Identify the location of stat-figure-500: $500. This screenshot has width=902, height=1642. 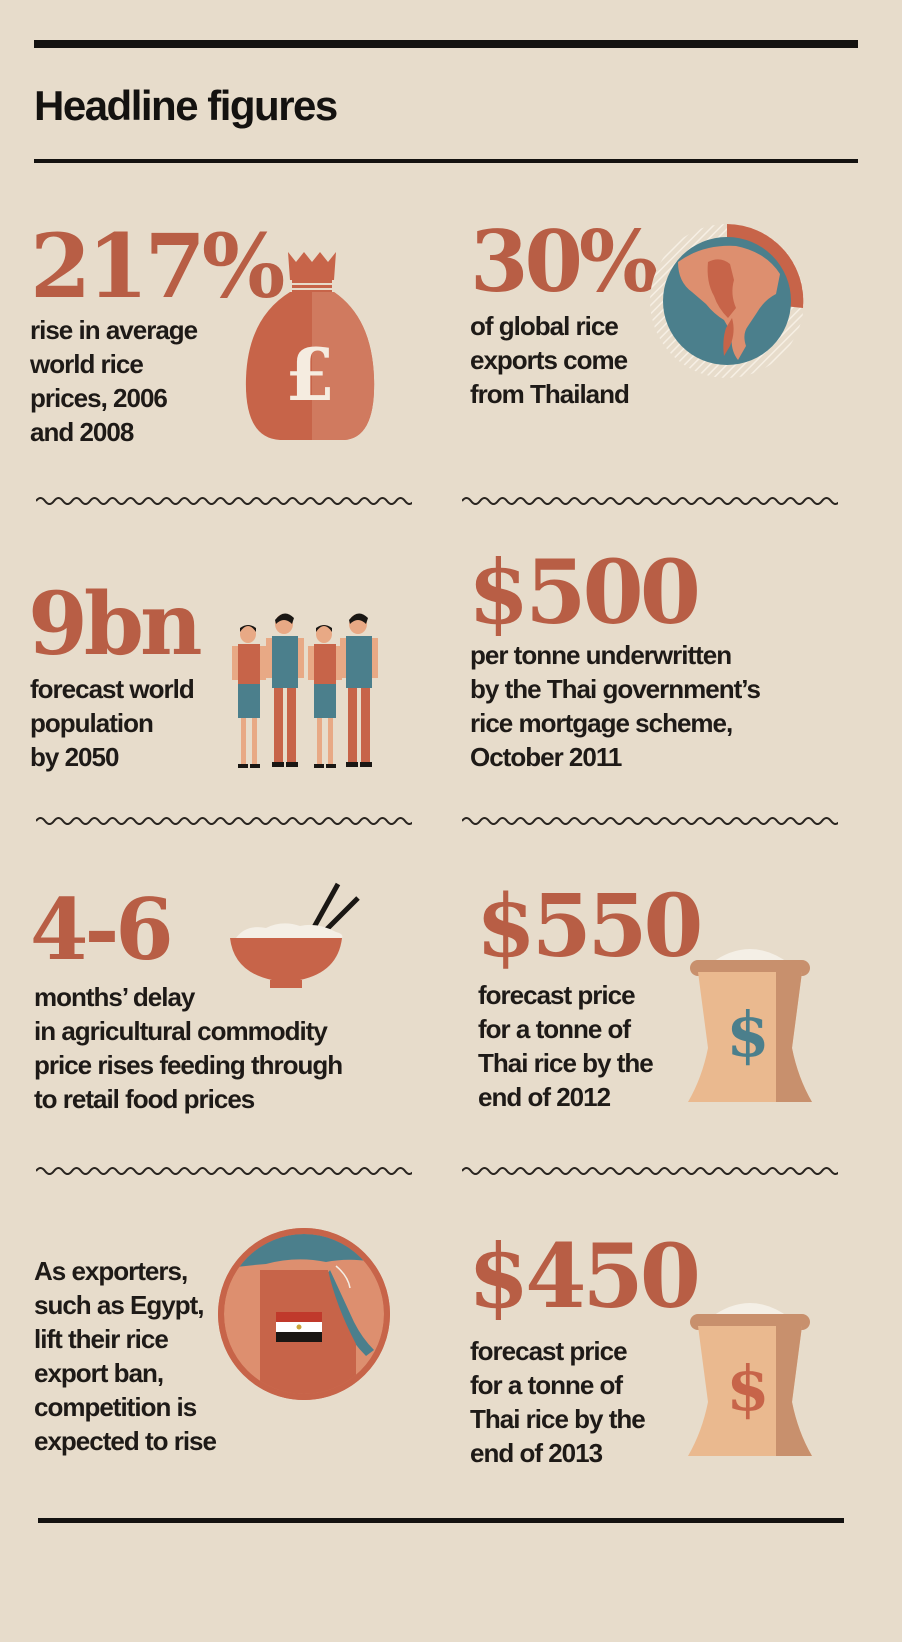
(584, 592).